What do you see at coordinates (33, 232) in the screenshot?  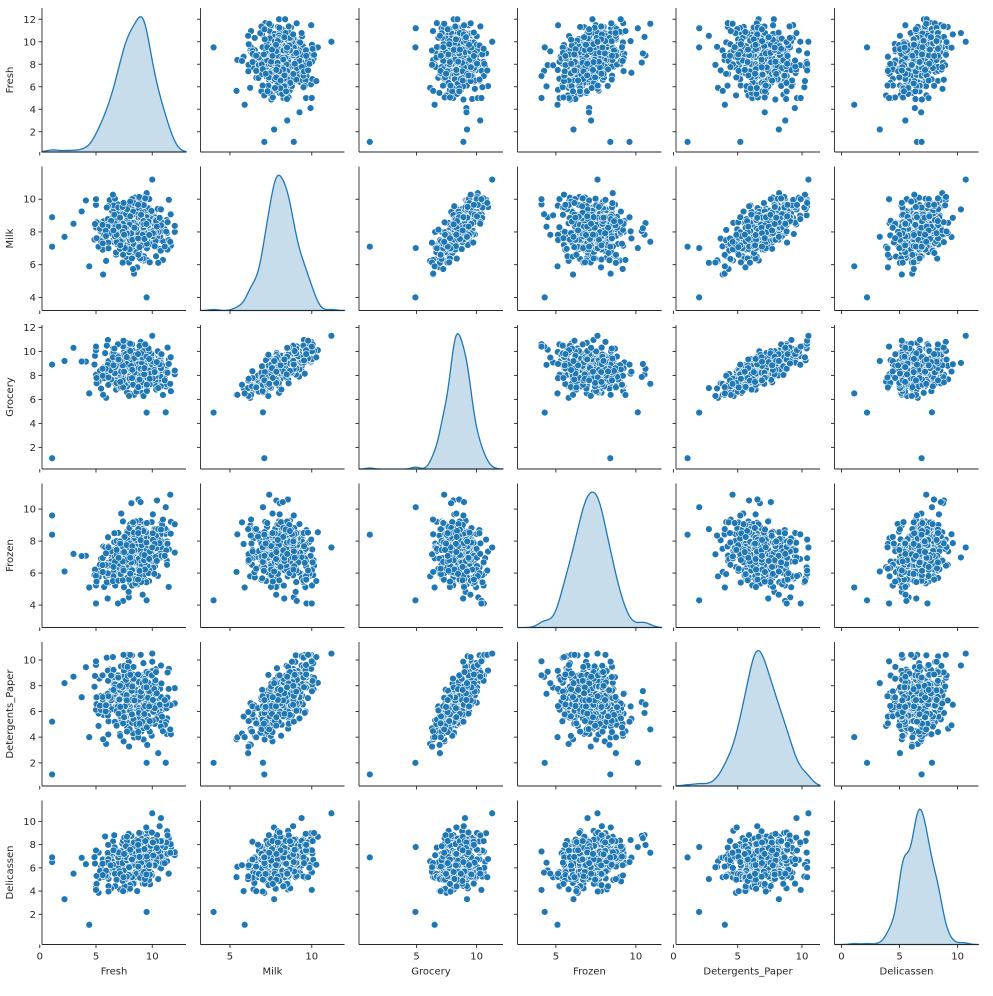 I see `y-tick-label: 8` at bounding box center [33, 232].